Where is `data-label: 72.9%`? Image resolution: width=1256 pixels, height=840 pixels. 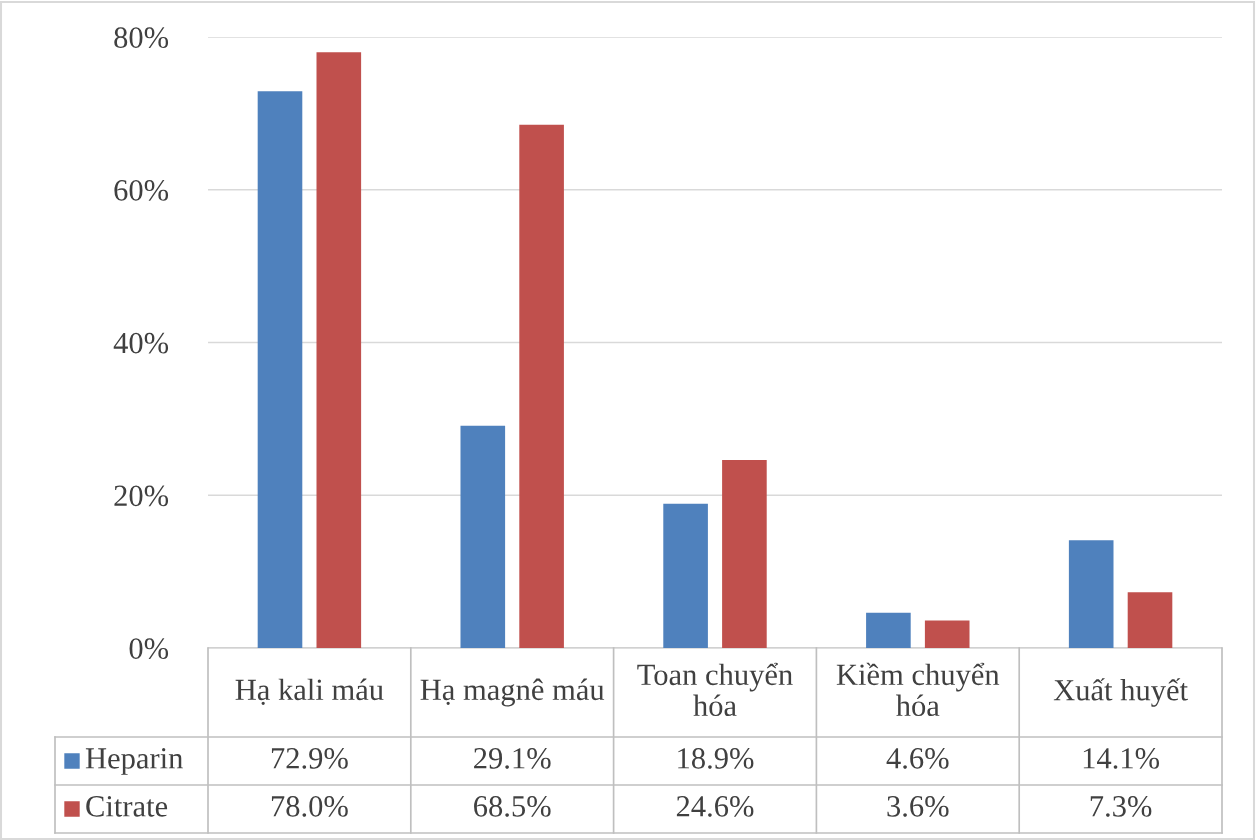
data-label: 72.9% is located at coordinates (309, 758).